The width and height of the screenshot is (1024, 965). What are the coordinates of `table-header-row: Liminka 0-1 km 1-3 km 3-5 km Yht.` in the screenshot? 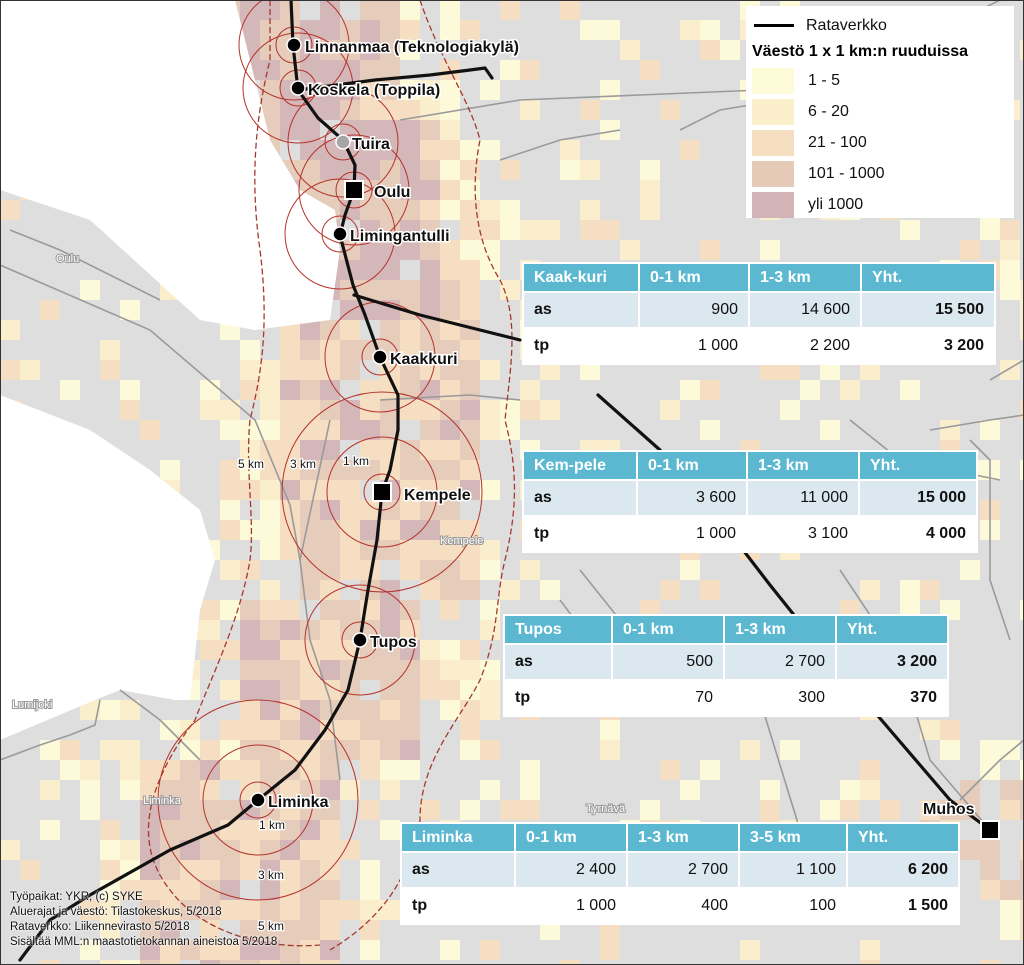 It's located at (680, 837).